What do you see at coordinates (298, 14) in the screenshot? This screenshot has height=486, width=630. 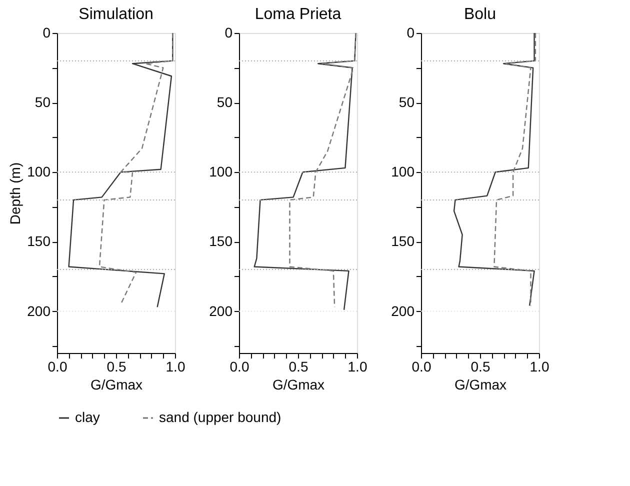 I see `chart-title: Loma Prieta` at bounding box center [298, 14].